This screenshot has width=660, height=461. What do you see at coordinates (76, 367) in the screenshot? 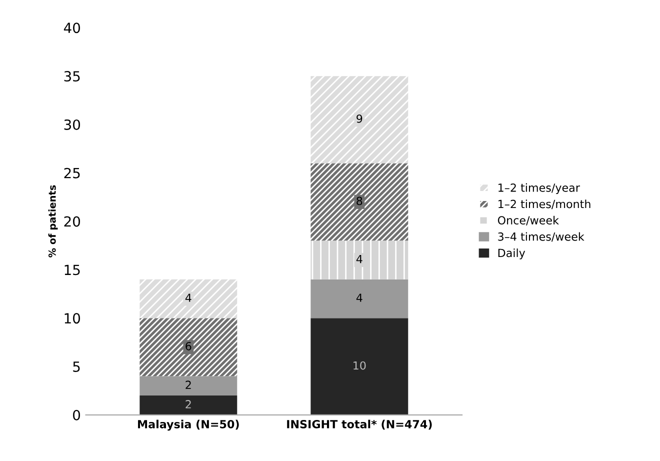
I see `y-tick-label: 5` at bounding box center [76, 367].